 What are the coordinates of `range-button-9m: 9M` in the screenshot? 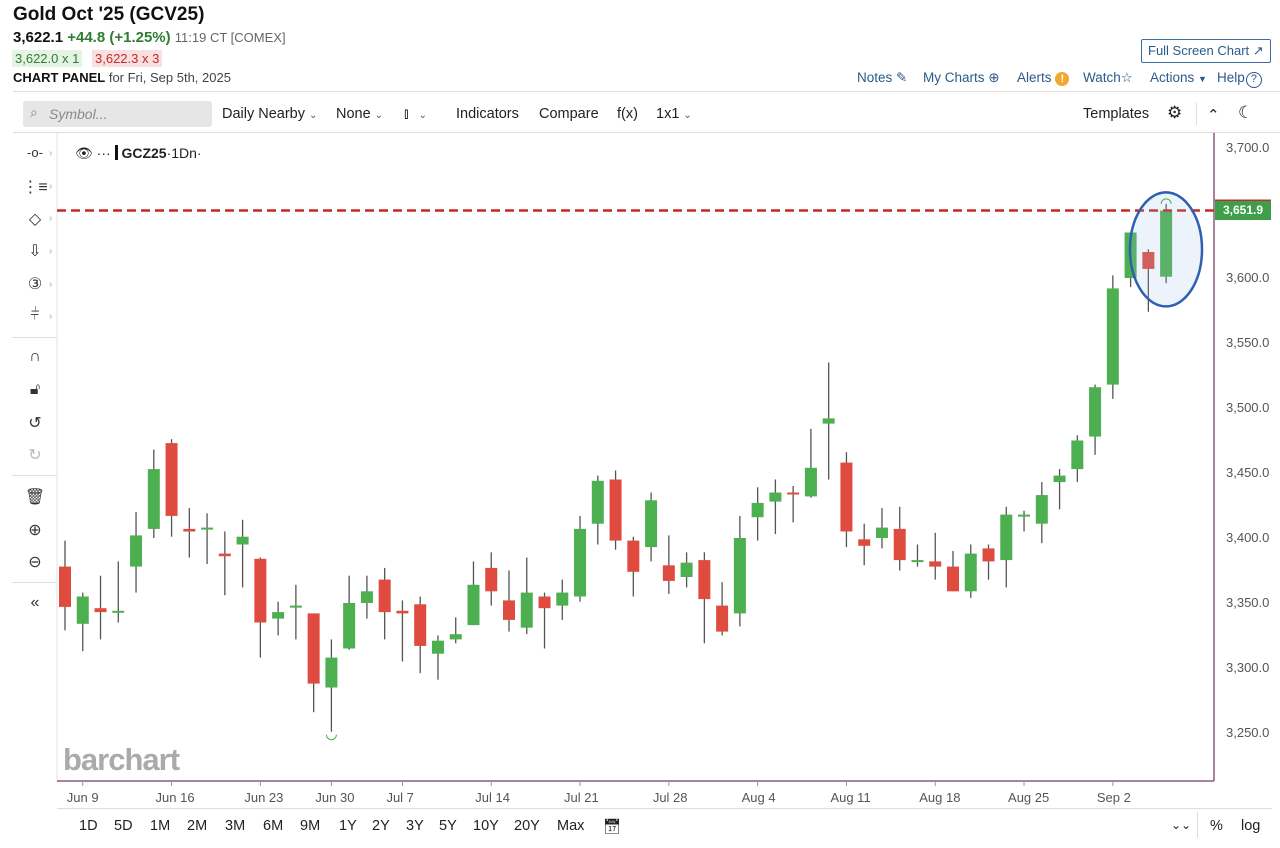 It's located at (310, 826).